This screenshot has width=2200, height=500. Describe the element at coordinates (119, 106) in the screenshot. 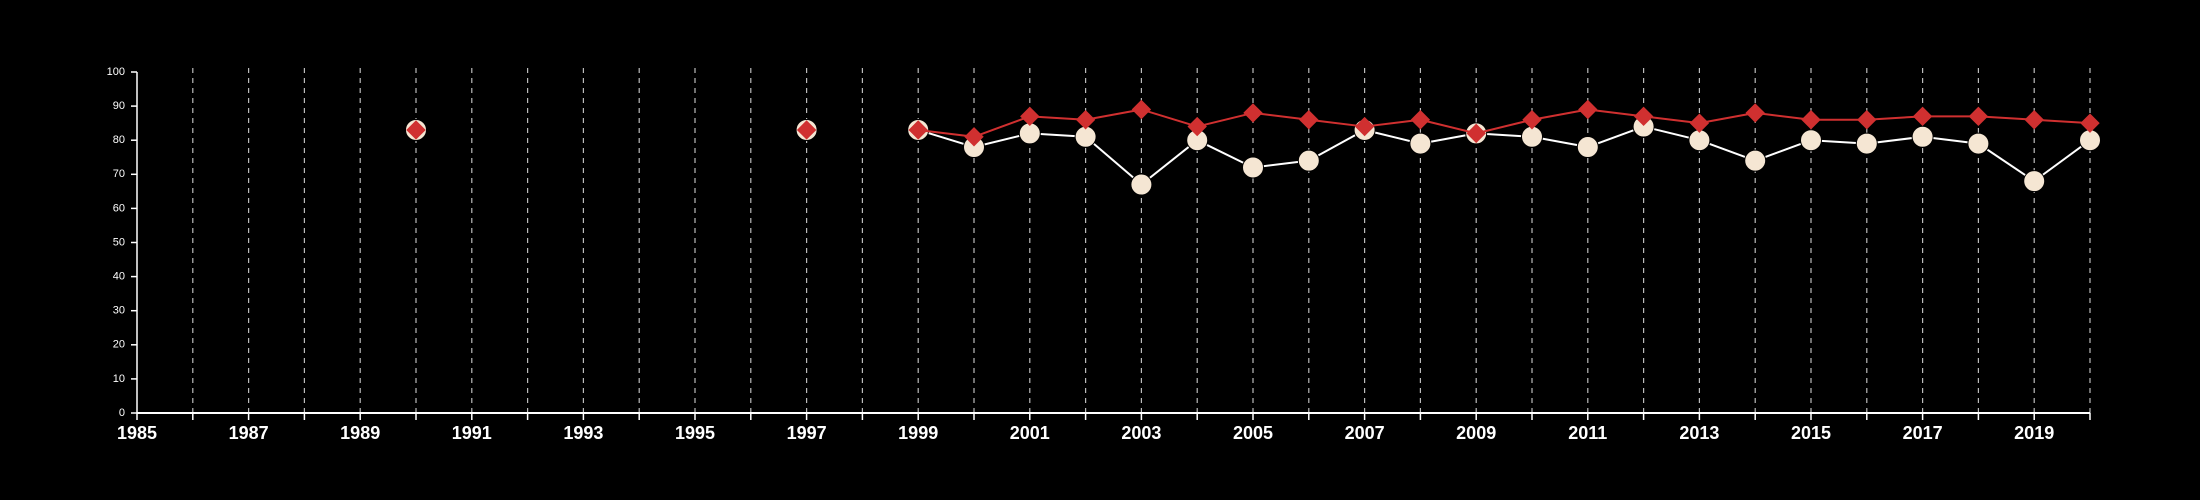

I see `y-tick-label: 90` at that location.